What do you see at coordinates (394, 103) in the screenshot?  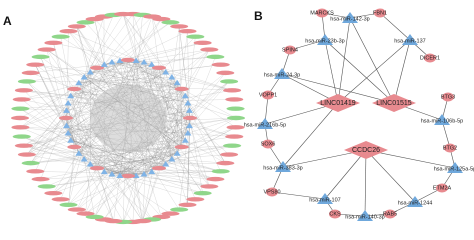 I see `lncrna-label: LINC01515` at bounding box center [394, 103].